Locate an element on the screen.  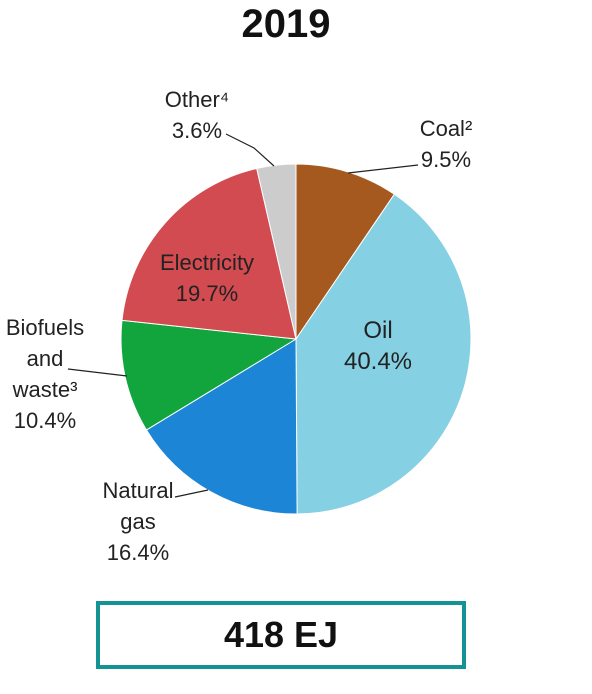
slice-label-3: Biofuels is located at coordinates (45, 327).